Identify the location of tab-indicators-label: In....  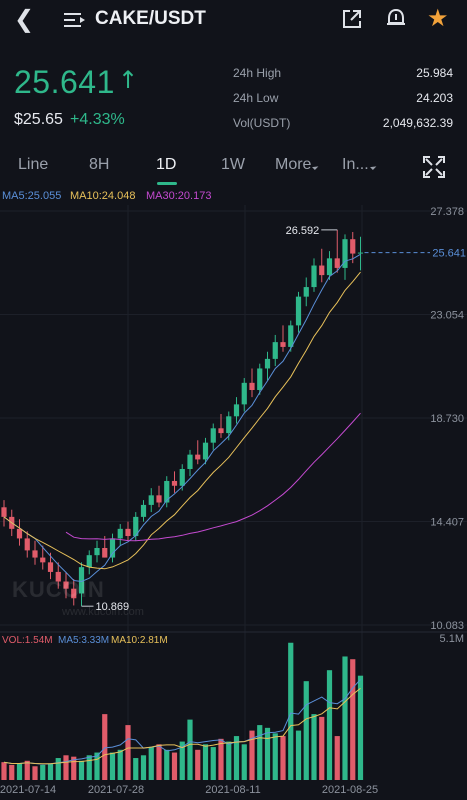
(355, 164).